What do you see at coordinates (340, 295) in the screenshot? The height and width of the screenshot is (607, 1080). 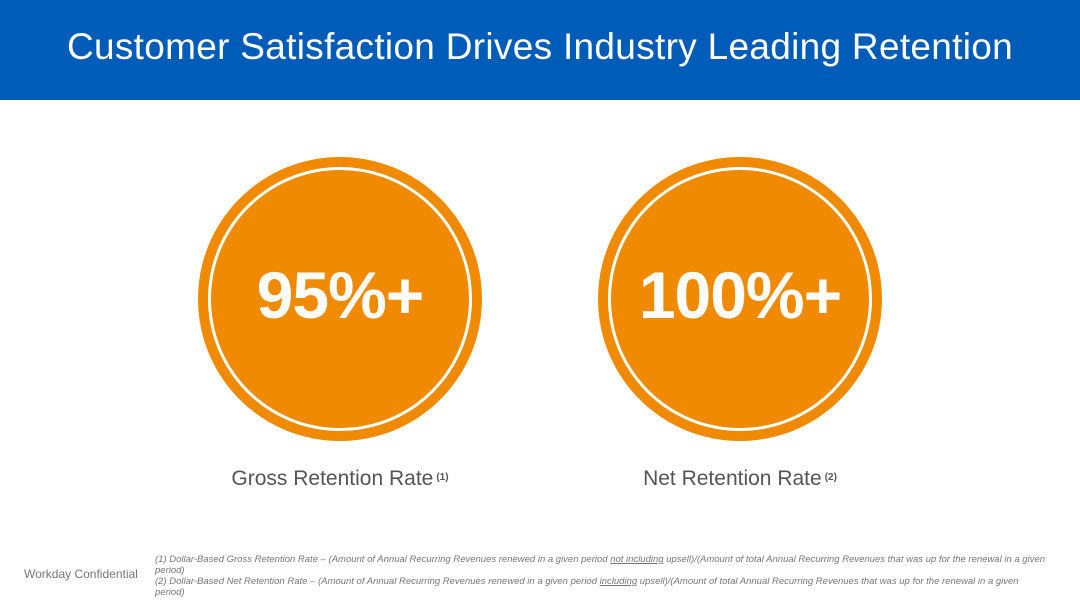 I see `gross-retention-value: 95%+` at bounding box center [340, 295].